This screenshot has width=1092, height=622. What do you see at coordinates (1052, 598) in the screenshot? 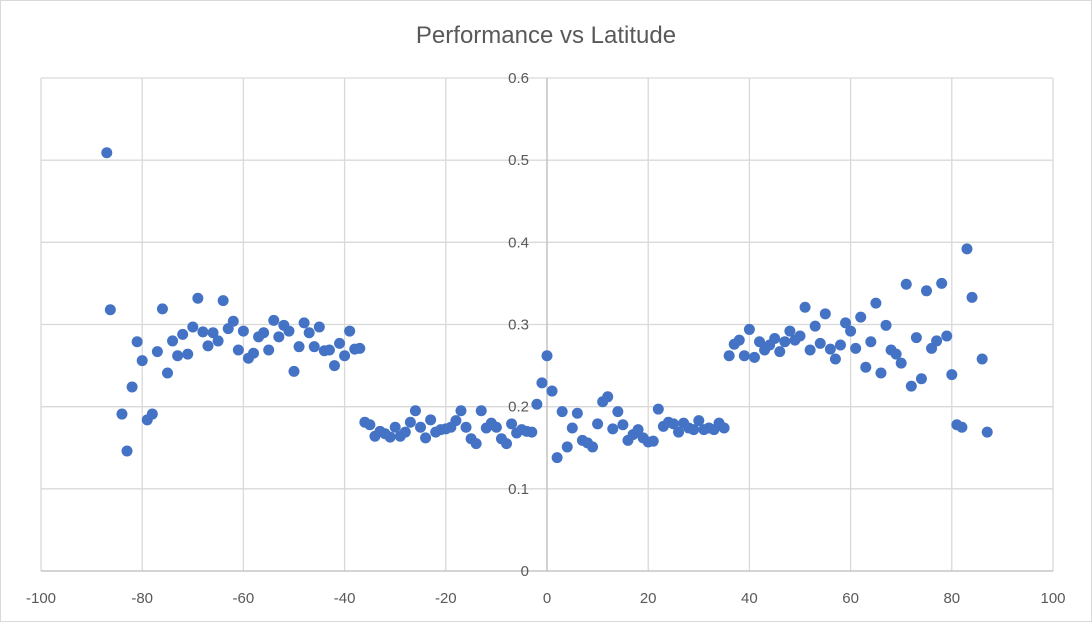
I see `x-tick-label: 100` at bounding box center [1052, 598].